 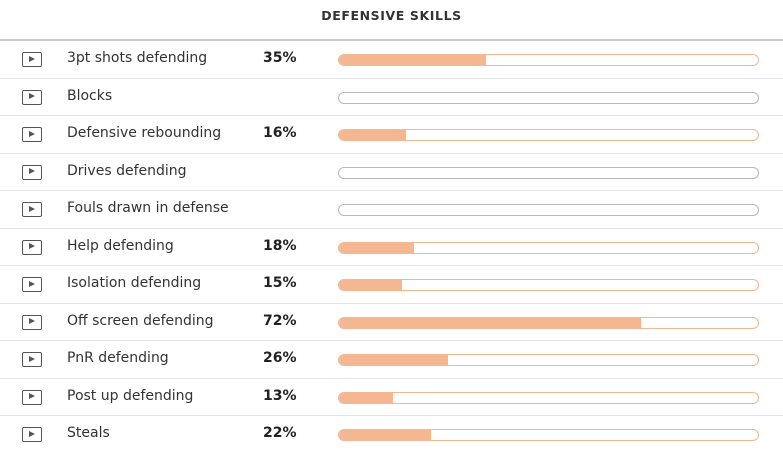 What do you see at coordinates (88, 433) in the screenshot?
I see `skill-label: Steals` at bounding box center [88, 433].